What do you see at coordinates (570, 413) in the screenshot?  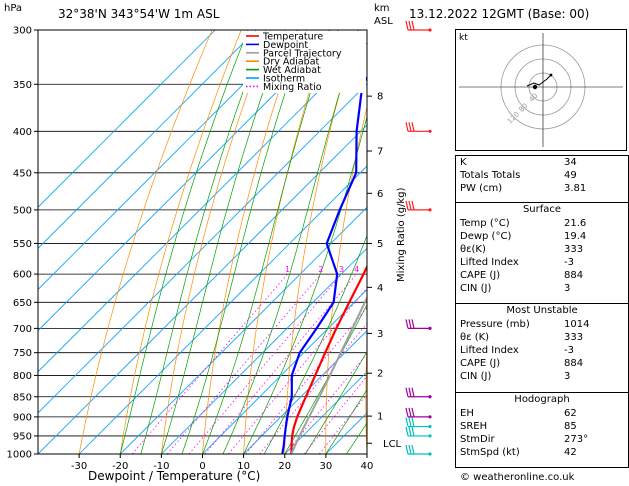 I see `hodograph-value: 62` at bounding box center [570, 413].